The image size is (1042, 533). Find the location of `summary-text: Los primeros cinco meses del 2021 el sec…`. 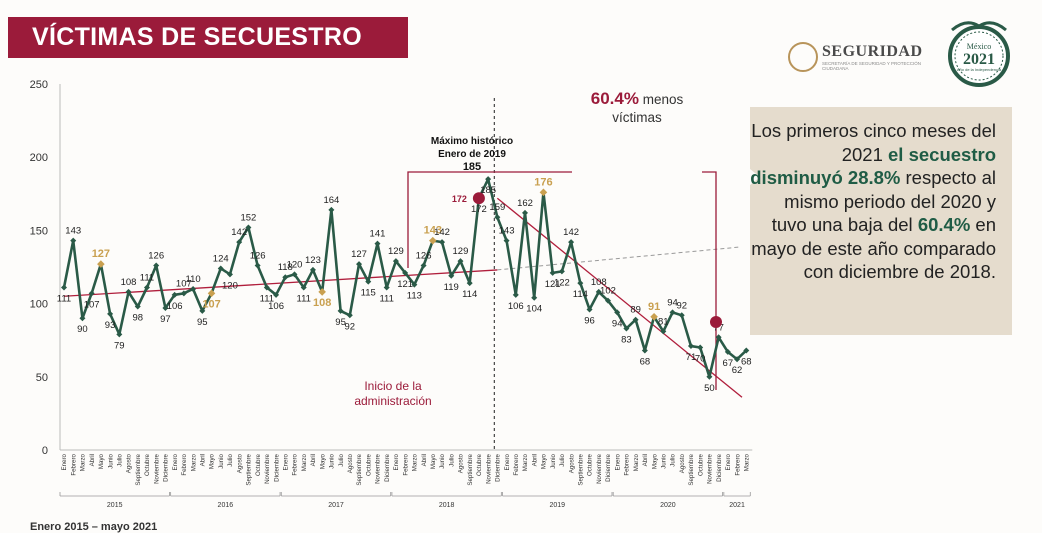

summary-text: Los primeros cinco meses del 2021 el sec… is located at coordinates (873, 201).